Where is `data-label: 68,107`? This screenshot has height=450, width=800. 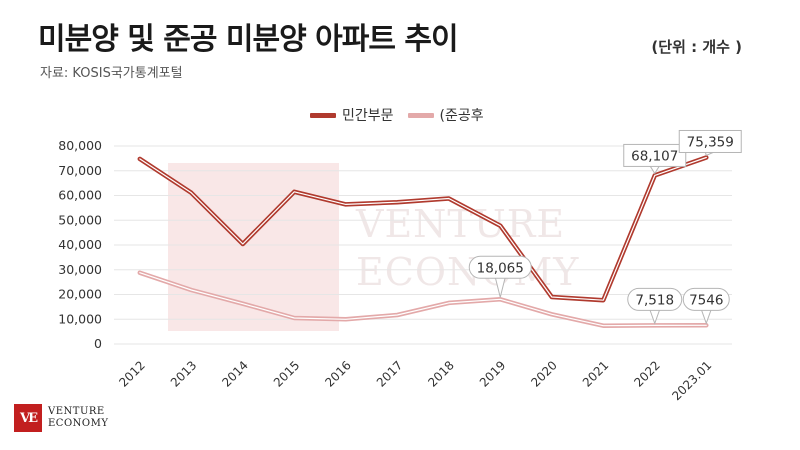
data-label: 68,107 is located at coordinates (654, 156).